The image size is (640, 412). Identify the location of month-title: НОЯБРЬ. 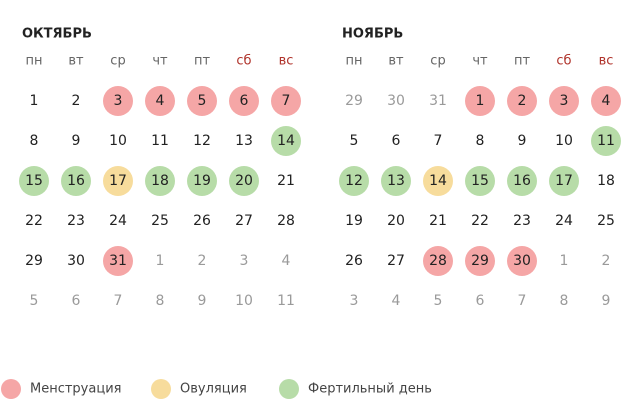
(372, 34).